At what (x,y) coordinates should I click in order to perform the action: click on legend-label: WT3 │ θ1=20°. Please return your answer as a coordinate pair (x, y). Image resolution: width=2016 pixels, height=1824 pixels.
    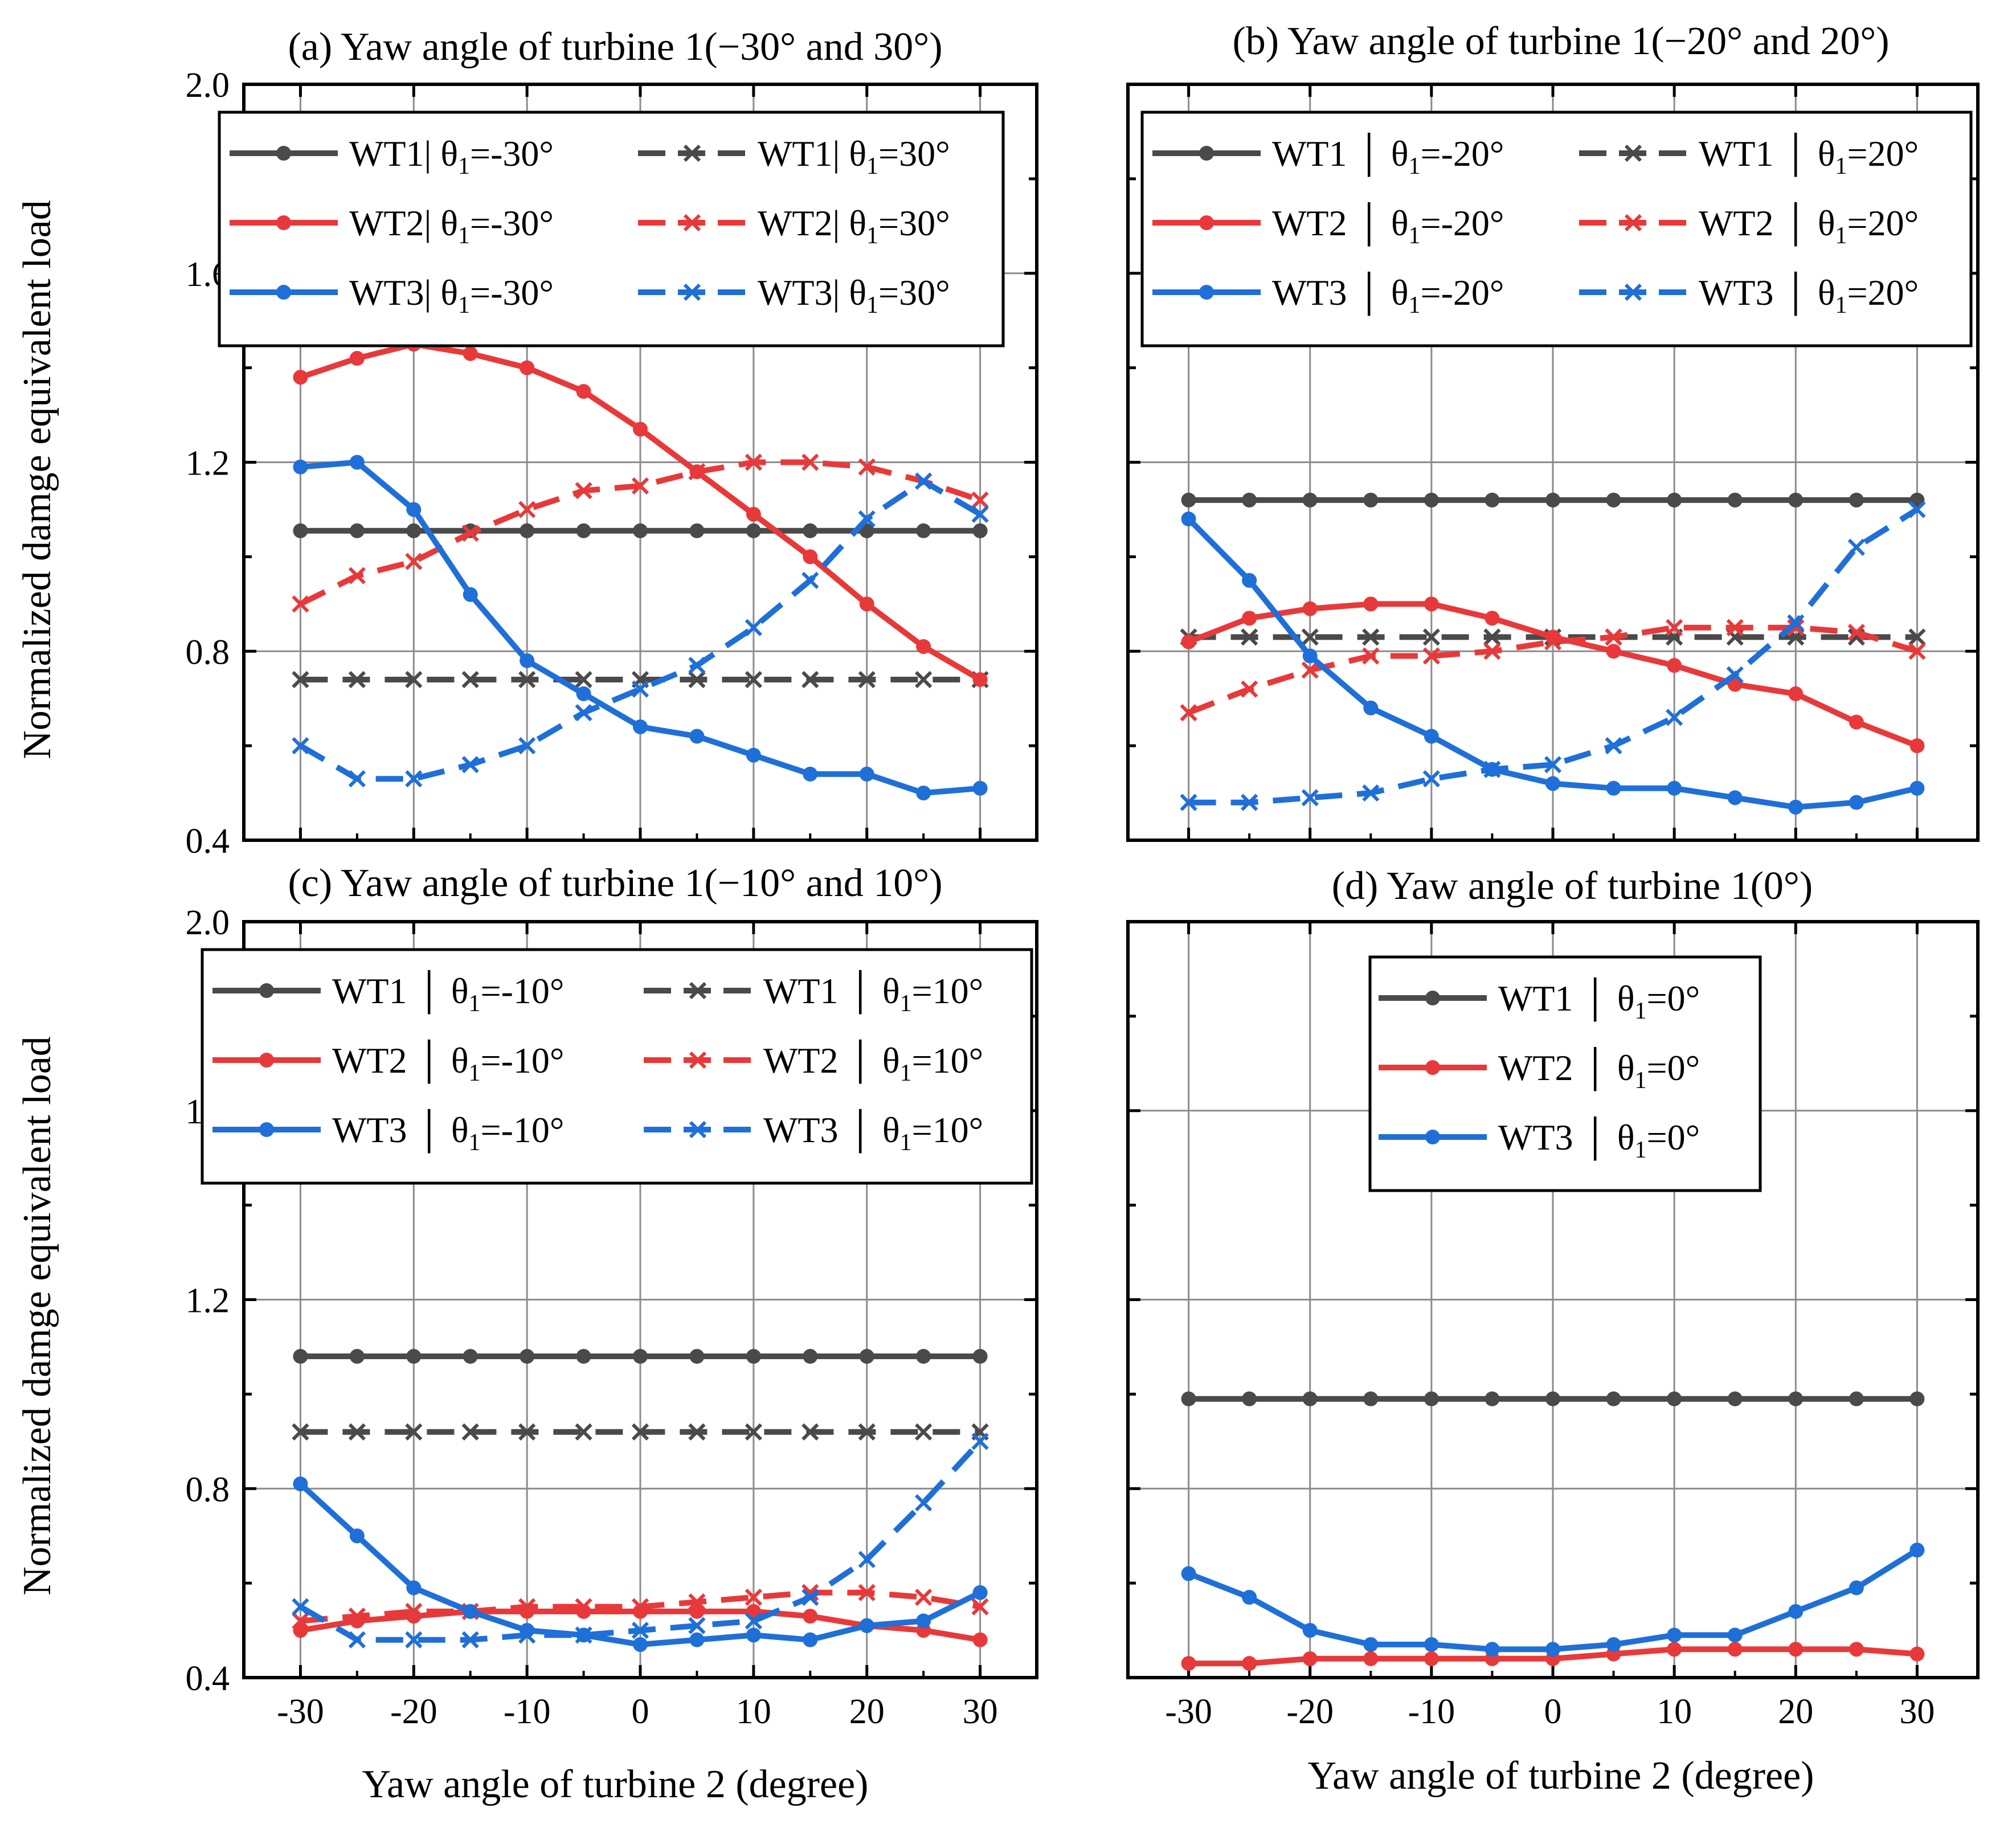
    Looking at the image, I should click on (1809, 294).